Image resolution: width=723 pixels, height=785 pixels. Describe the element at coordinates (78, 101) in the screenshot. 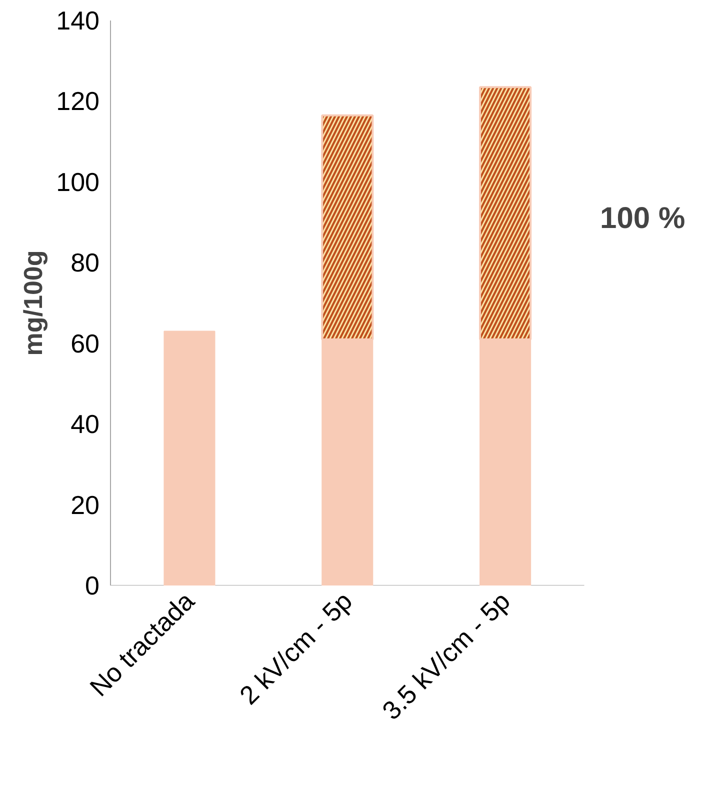

I see `y-tick-label: 120` at that location.